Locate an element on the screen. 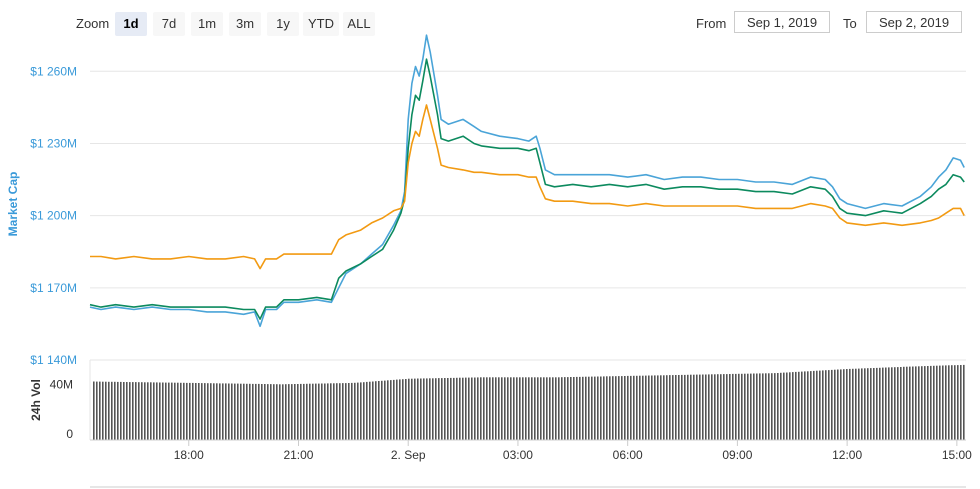 The width and height of the screenshot is (980, 489). y-axis-ticks: $1 140M $1 170M $1 200M $1 230M $1 260M is located at coordinates (53, 215).